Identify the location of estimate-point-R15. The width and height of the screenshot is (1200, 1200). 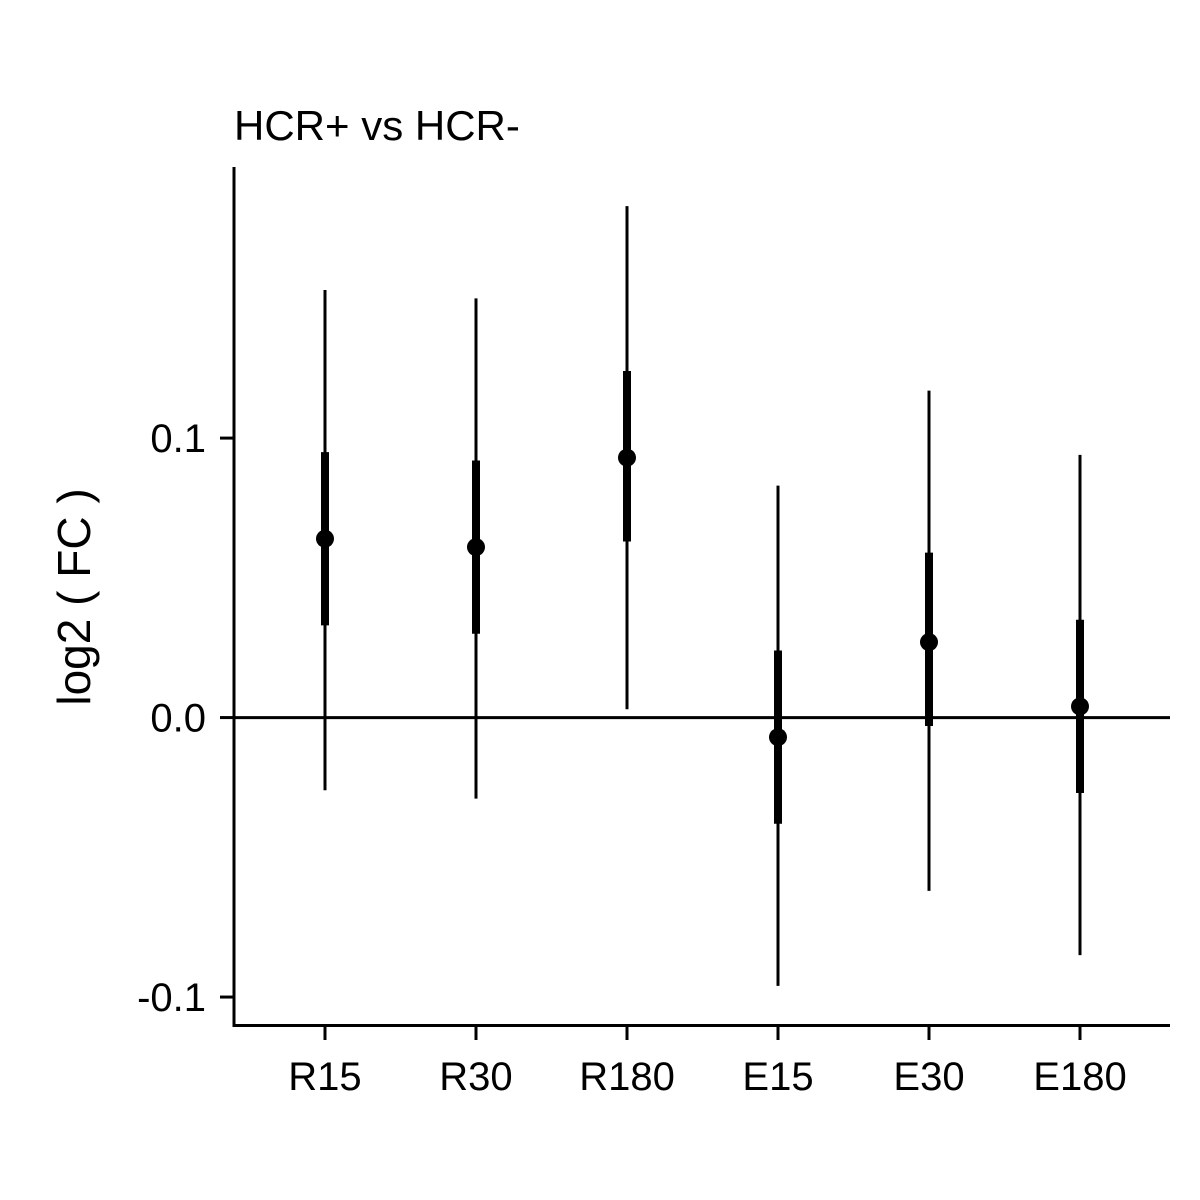
(325, 538).